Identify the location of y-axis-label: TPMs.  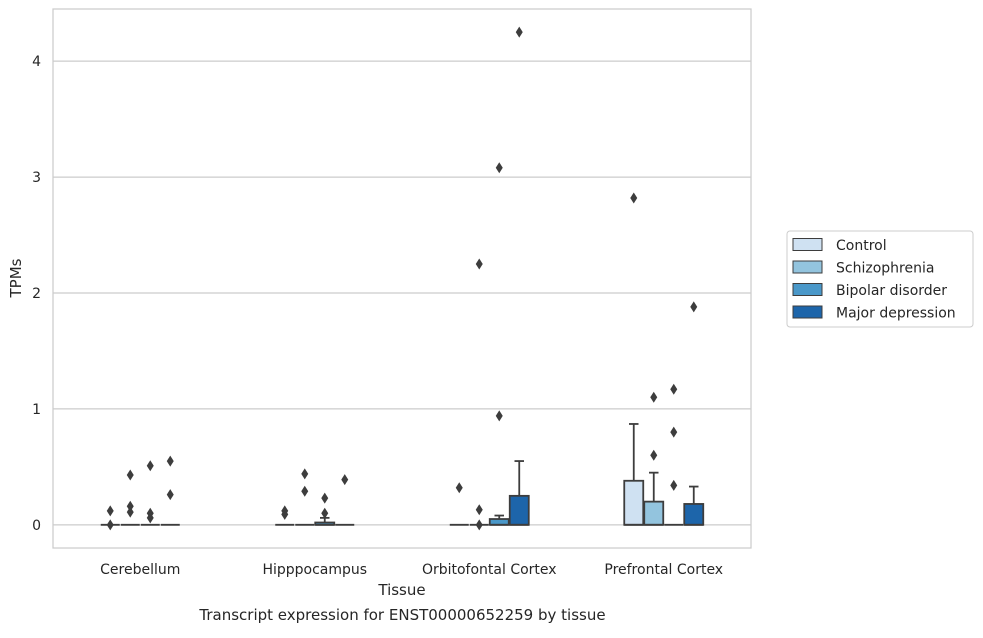
(16, 278).